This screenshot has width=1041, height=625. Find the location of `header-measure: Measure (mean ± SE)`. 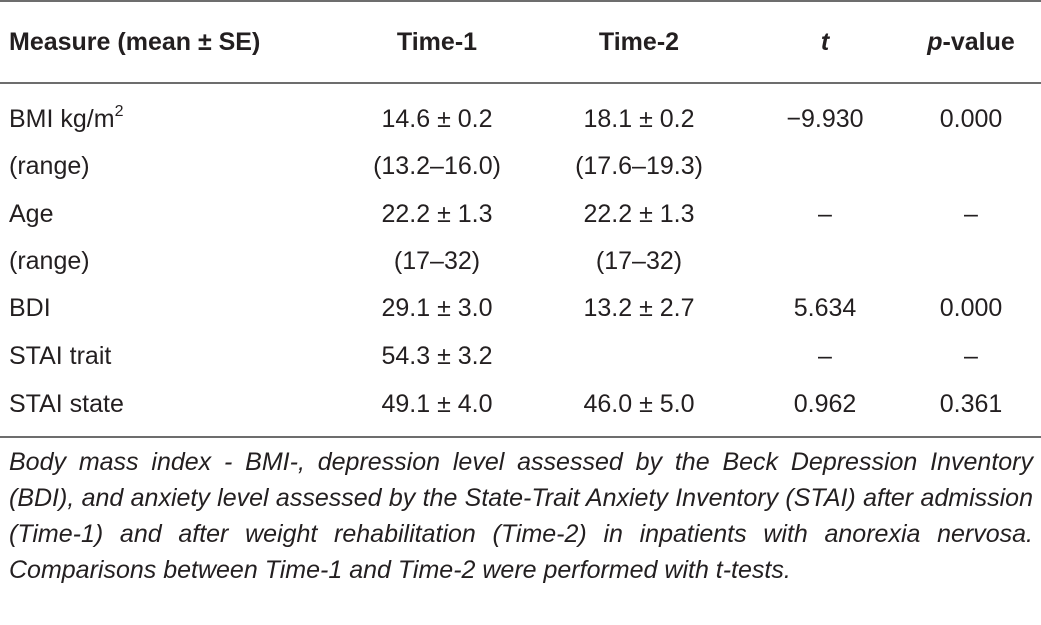

header-measure: Measure (mean ± SE) is located at coordinates (172, 42).